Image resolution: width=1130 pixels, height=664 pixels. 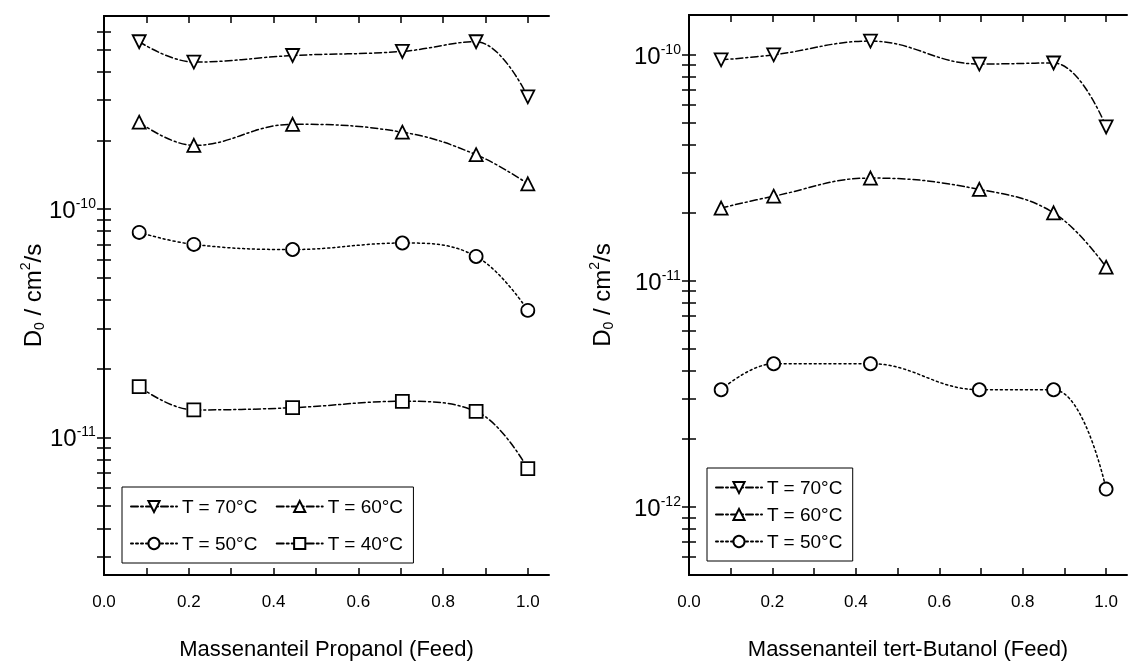 What do you see at coordinates (657, 506) in the screenshot?
I see `y-tick-label: 10$^{-12}$` at bounding box center [657, 506].